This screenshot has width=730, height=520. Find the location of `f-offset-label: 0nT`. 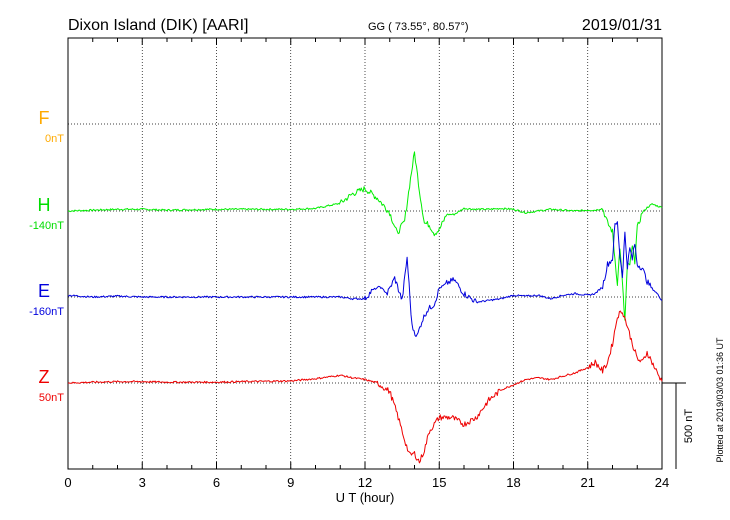

f-offset-label: 0nT is located at coordinates (54, 139).